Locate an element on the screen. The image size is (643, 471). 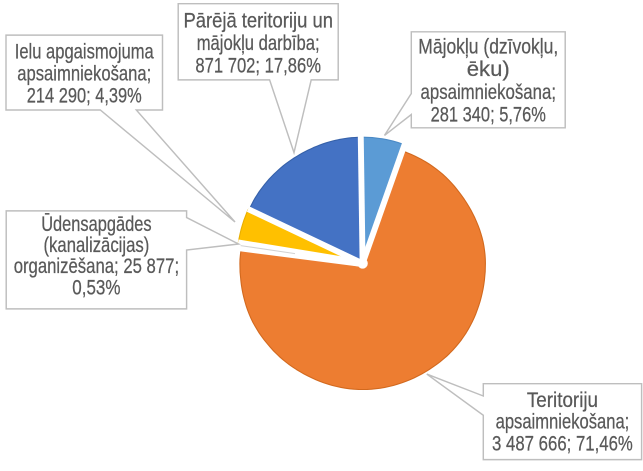
svg-text: Mājokļu (dzīvokļu, is located at coordinates (488, 46).